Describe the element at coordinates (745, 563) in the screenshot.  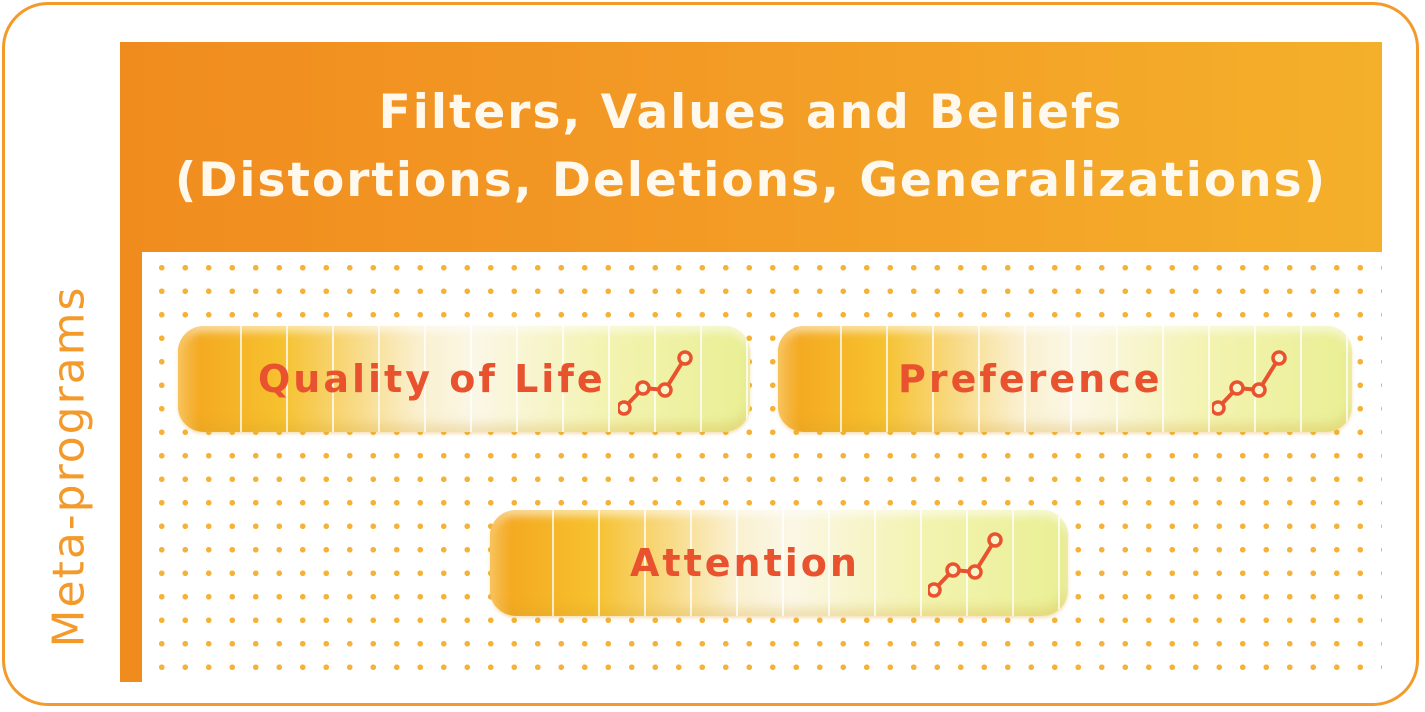
I see `pill-label: Attention` at that location.